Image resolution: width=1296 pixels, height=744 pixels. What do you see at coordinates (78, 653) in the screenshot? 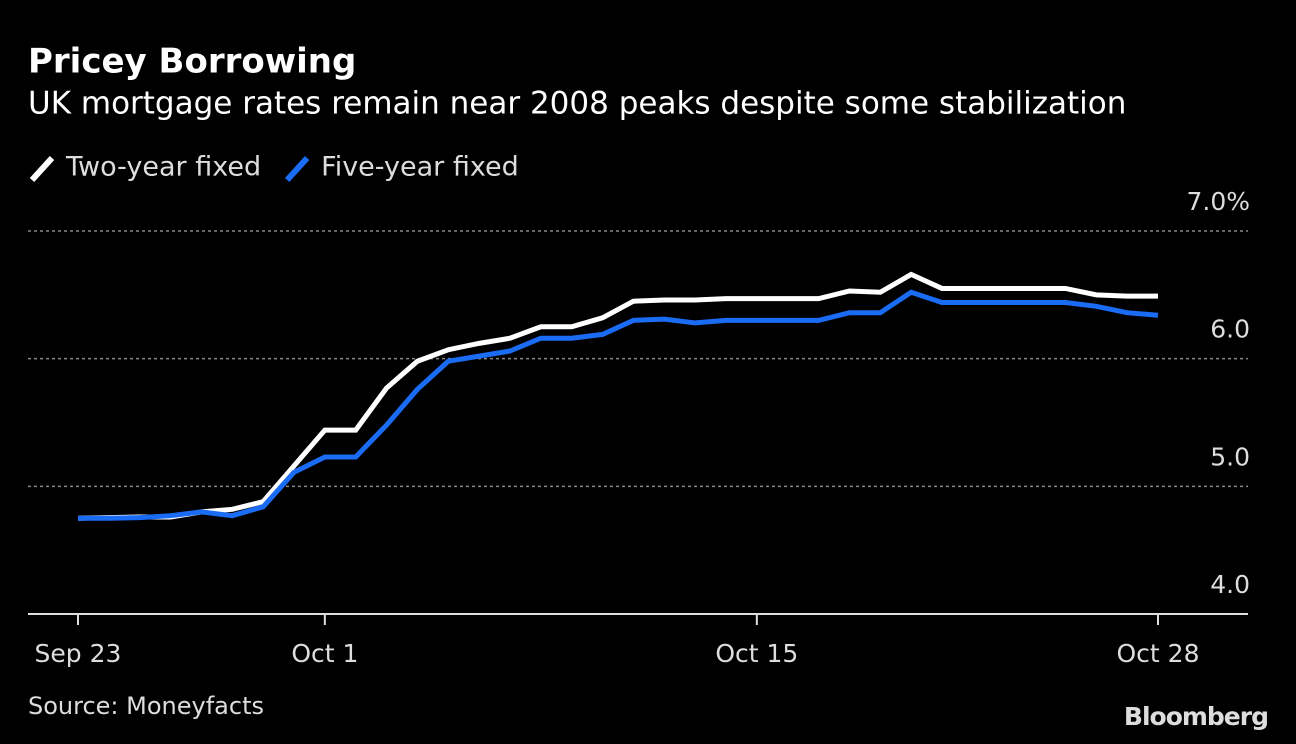
I see `x-tick-label: Sep 23` at bounding box center [78, 653].